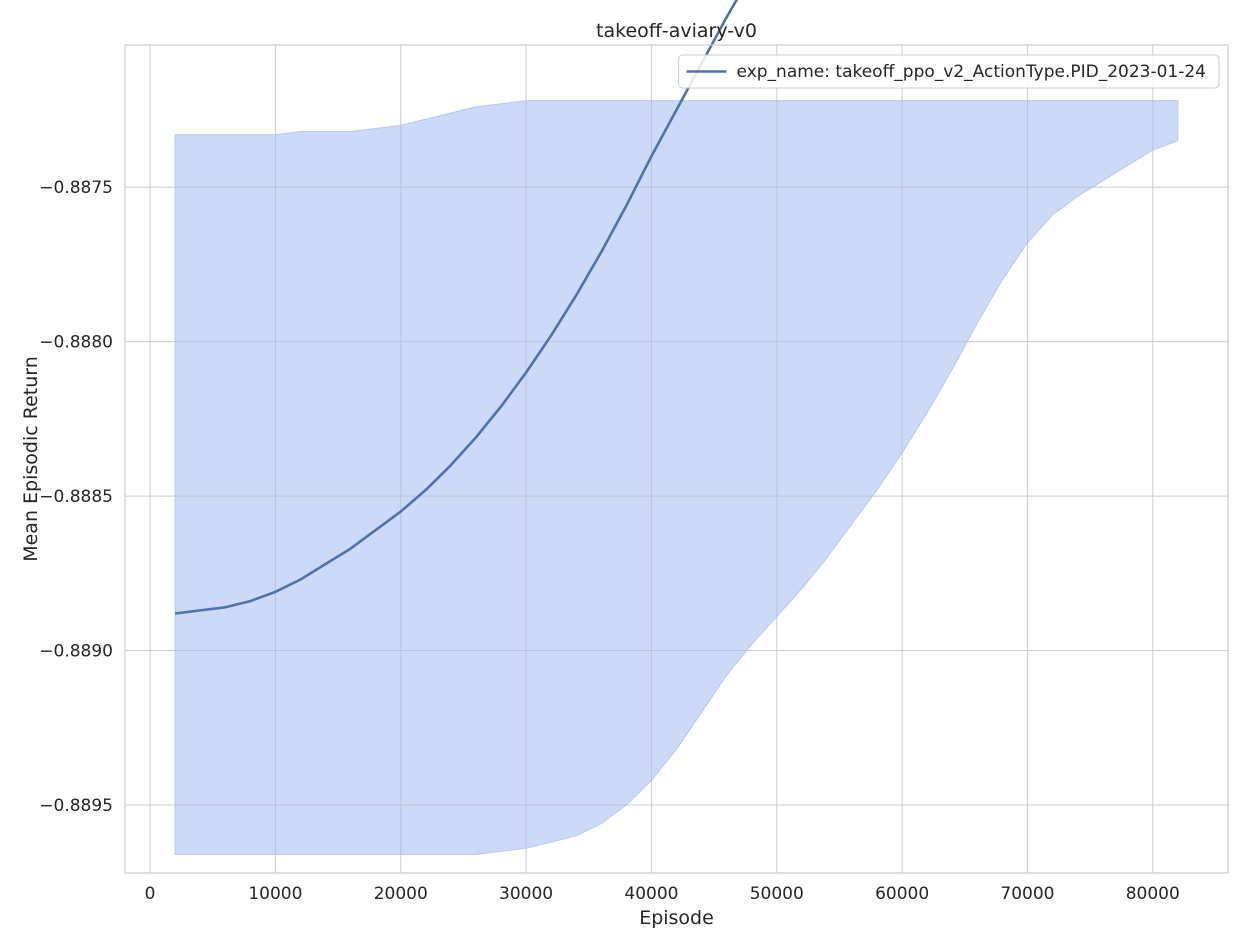 This screenshot has height=950, width=1250. I want to click on y-tick-label: −0.8890, so click(76, 652).